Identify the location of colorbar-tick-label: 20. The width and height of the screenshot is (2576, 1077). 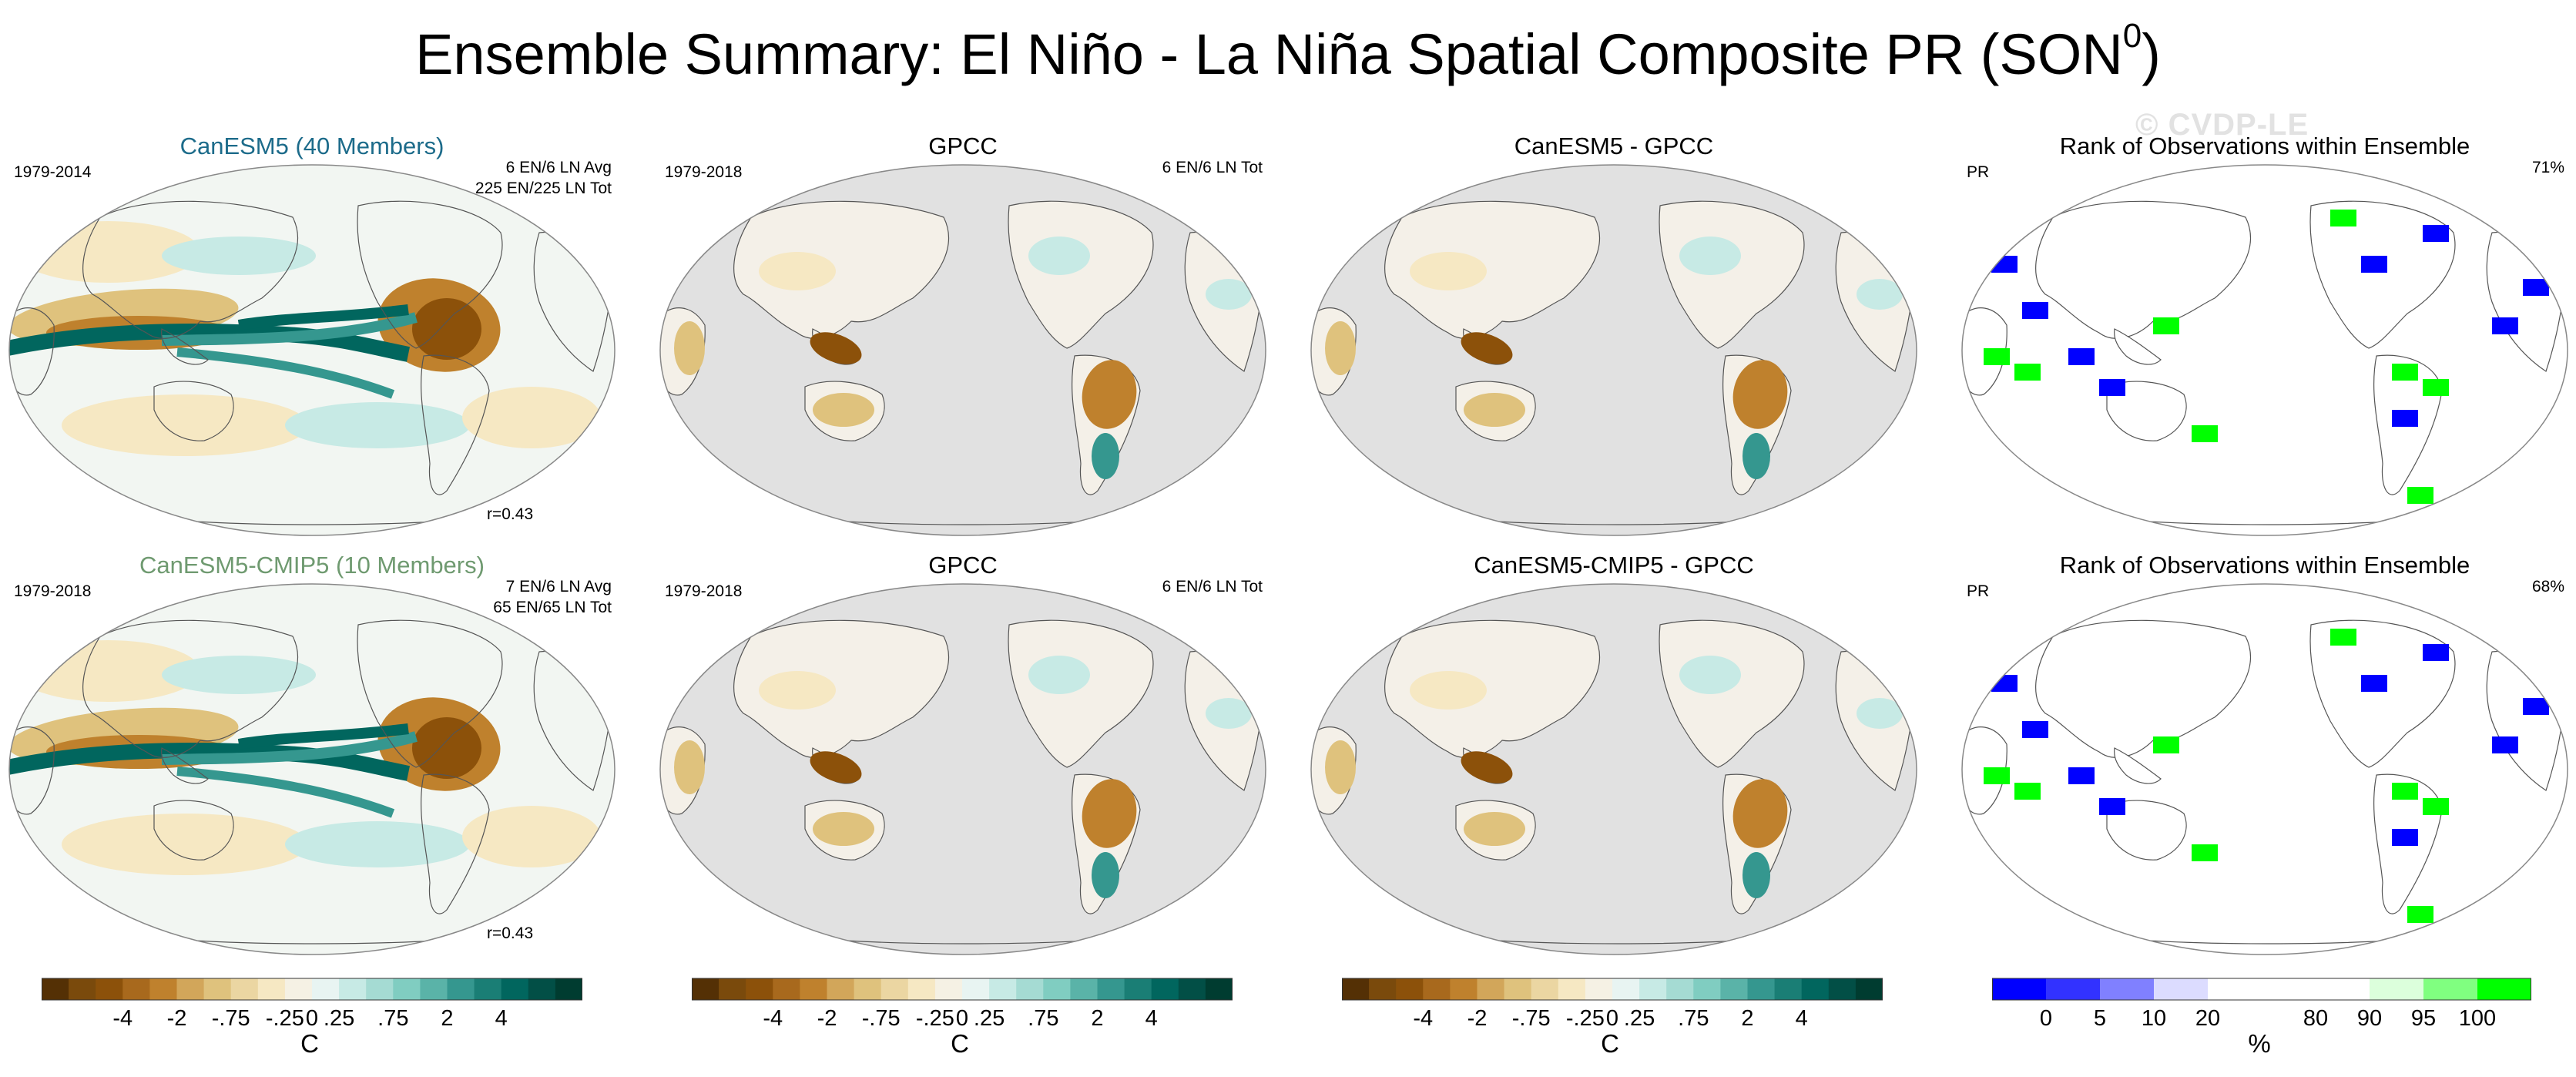
(2208, 1018).